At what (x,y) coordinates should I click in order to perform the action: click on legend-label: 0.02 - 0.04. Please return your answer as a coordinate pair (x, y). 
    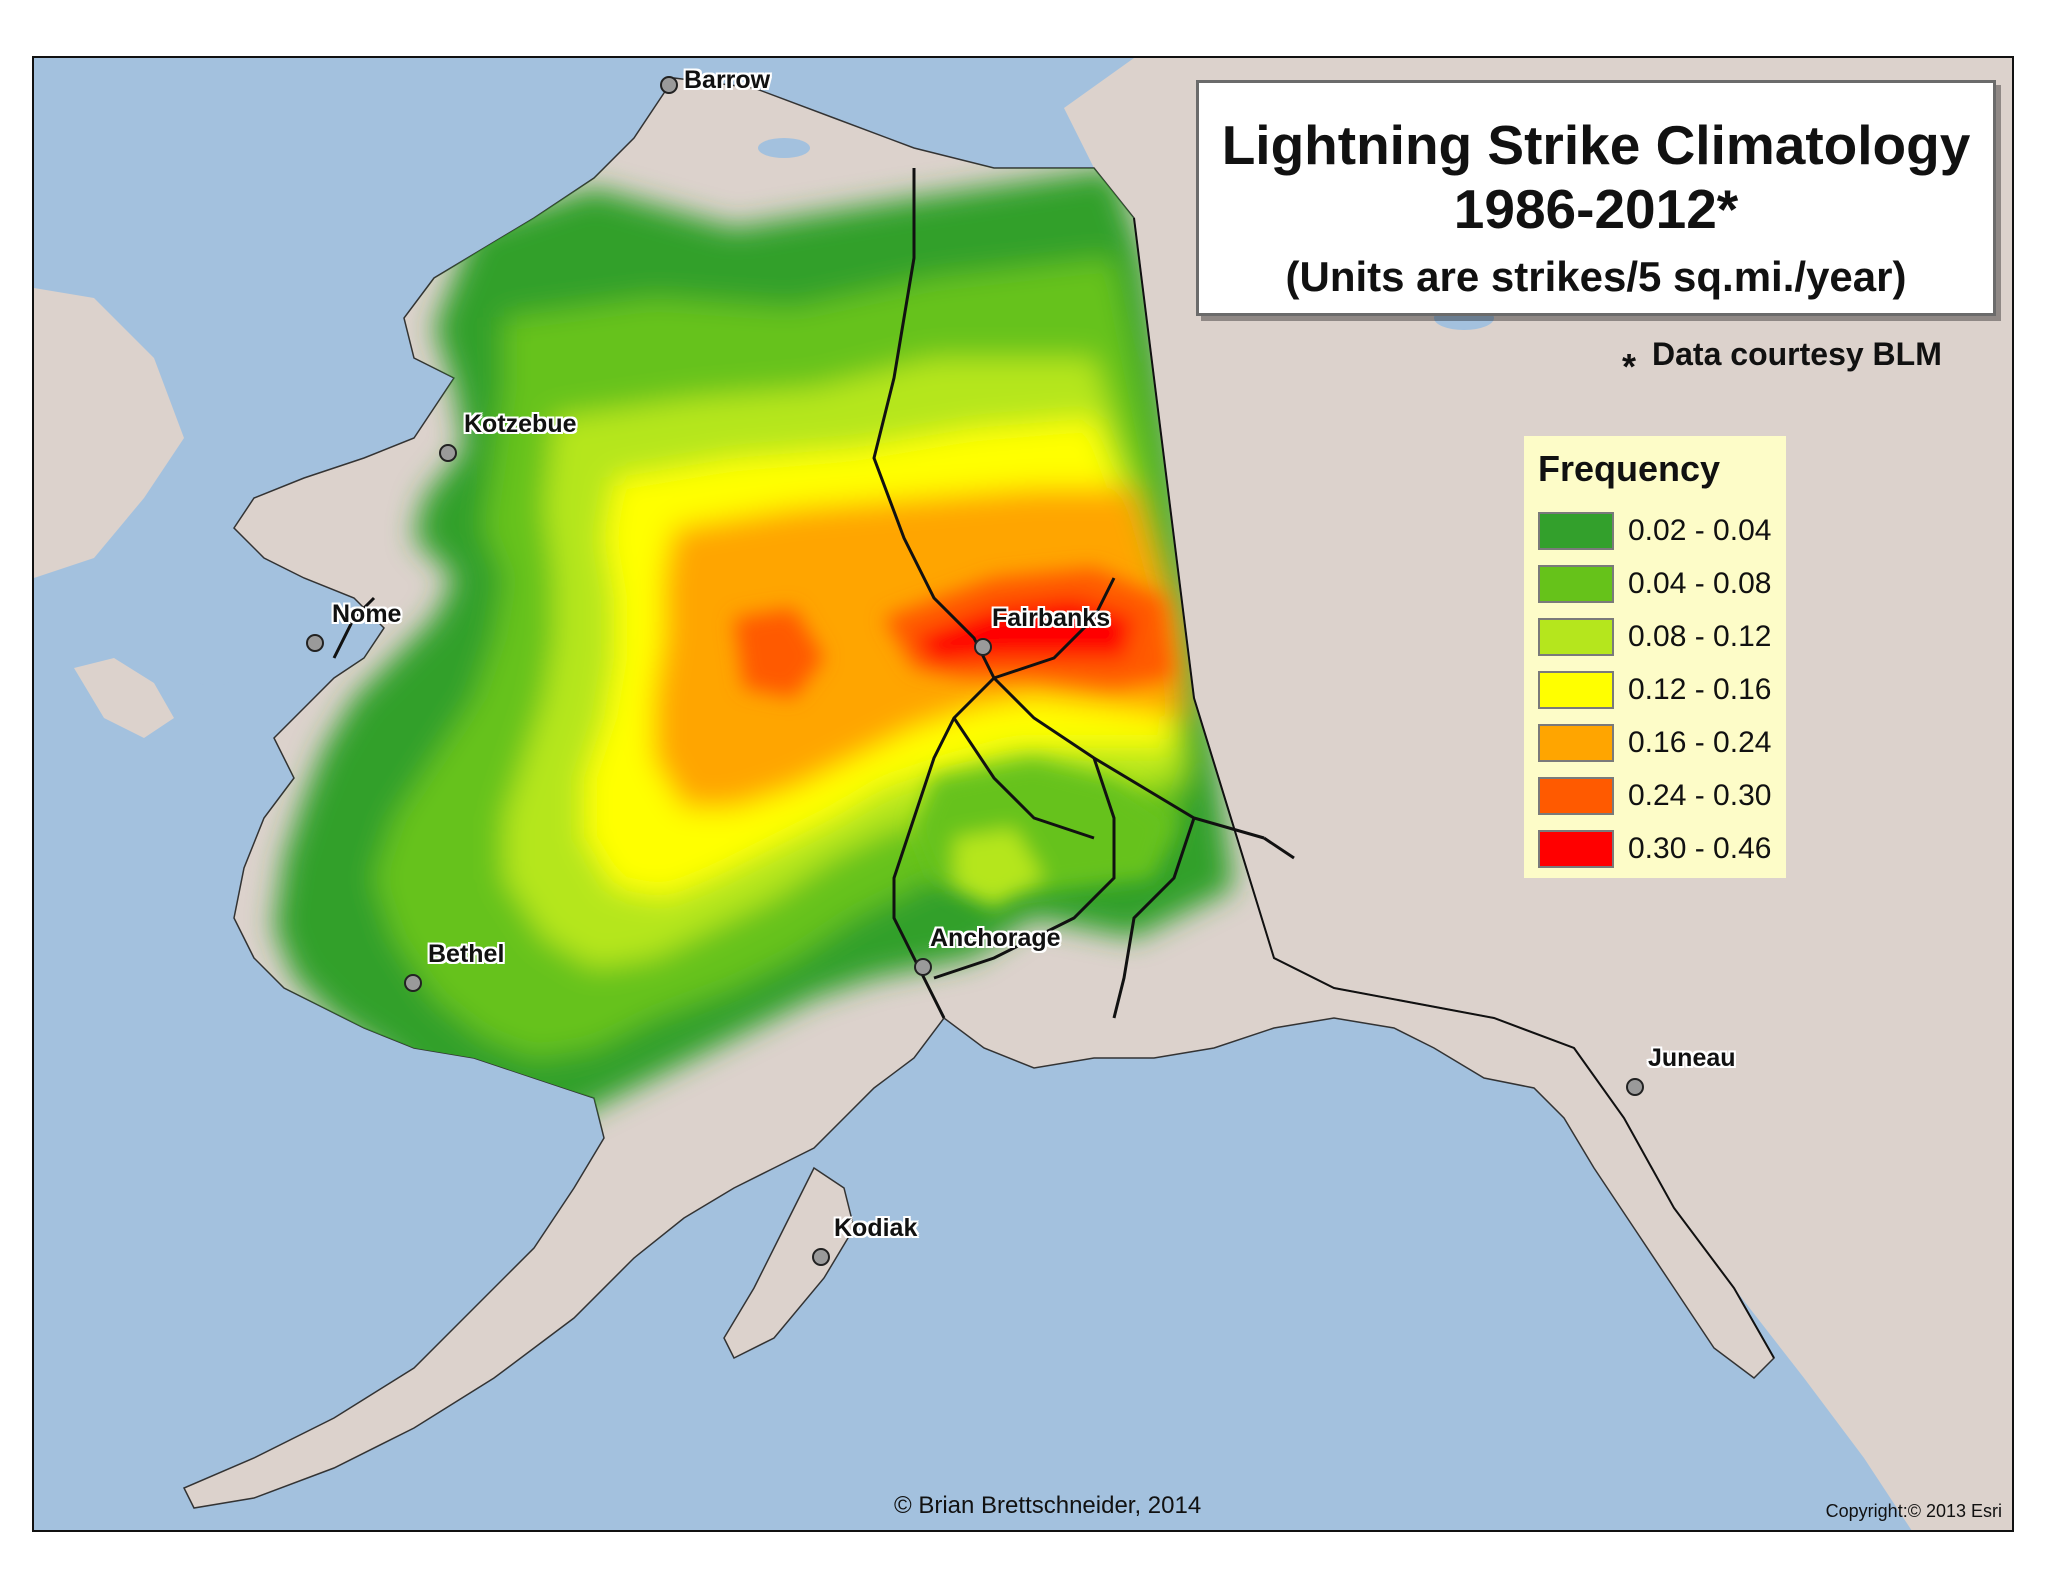
    Looking at the image, I should click on (1700, 530).